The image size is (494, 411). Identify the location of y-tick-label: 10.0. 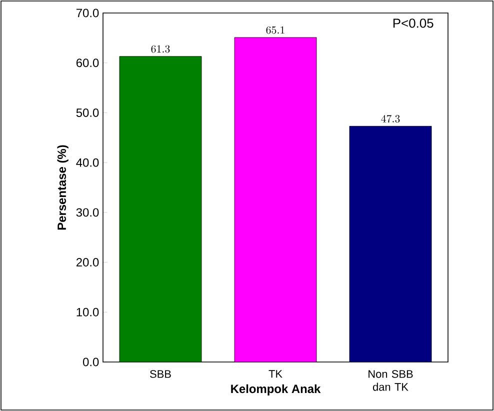
(87, 312).